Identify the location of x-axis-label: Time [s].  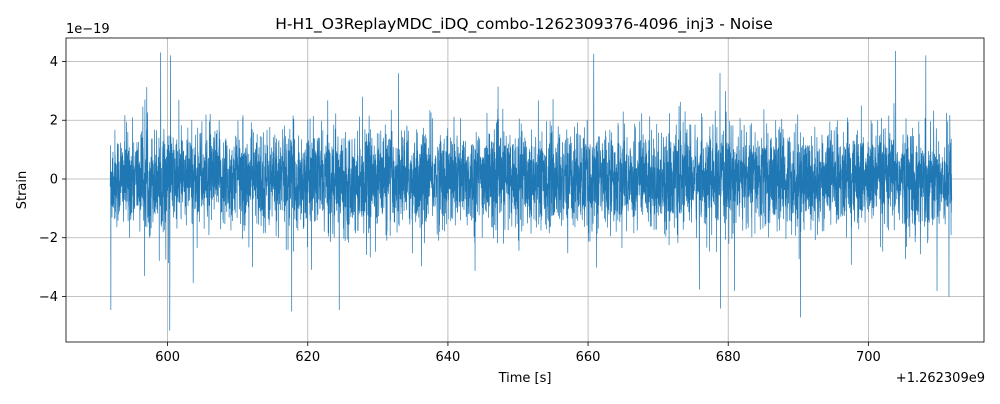
(525, 378).